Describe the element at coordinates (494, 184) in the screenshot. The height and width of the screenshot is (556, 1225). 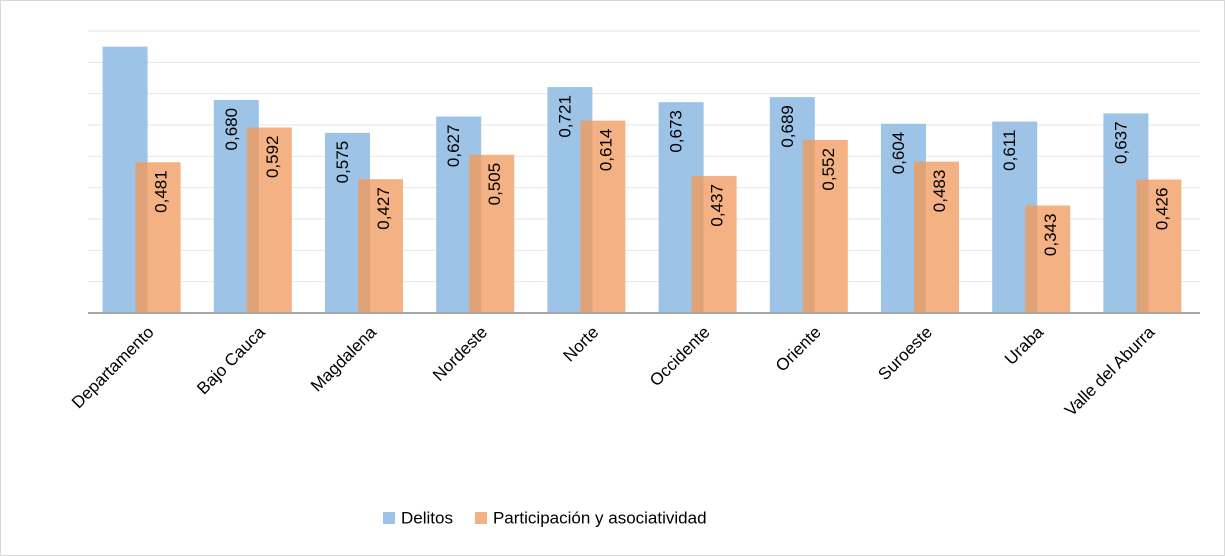
I see `data-label: 0,505` at that location.